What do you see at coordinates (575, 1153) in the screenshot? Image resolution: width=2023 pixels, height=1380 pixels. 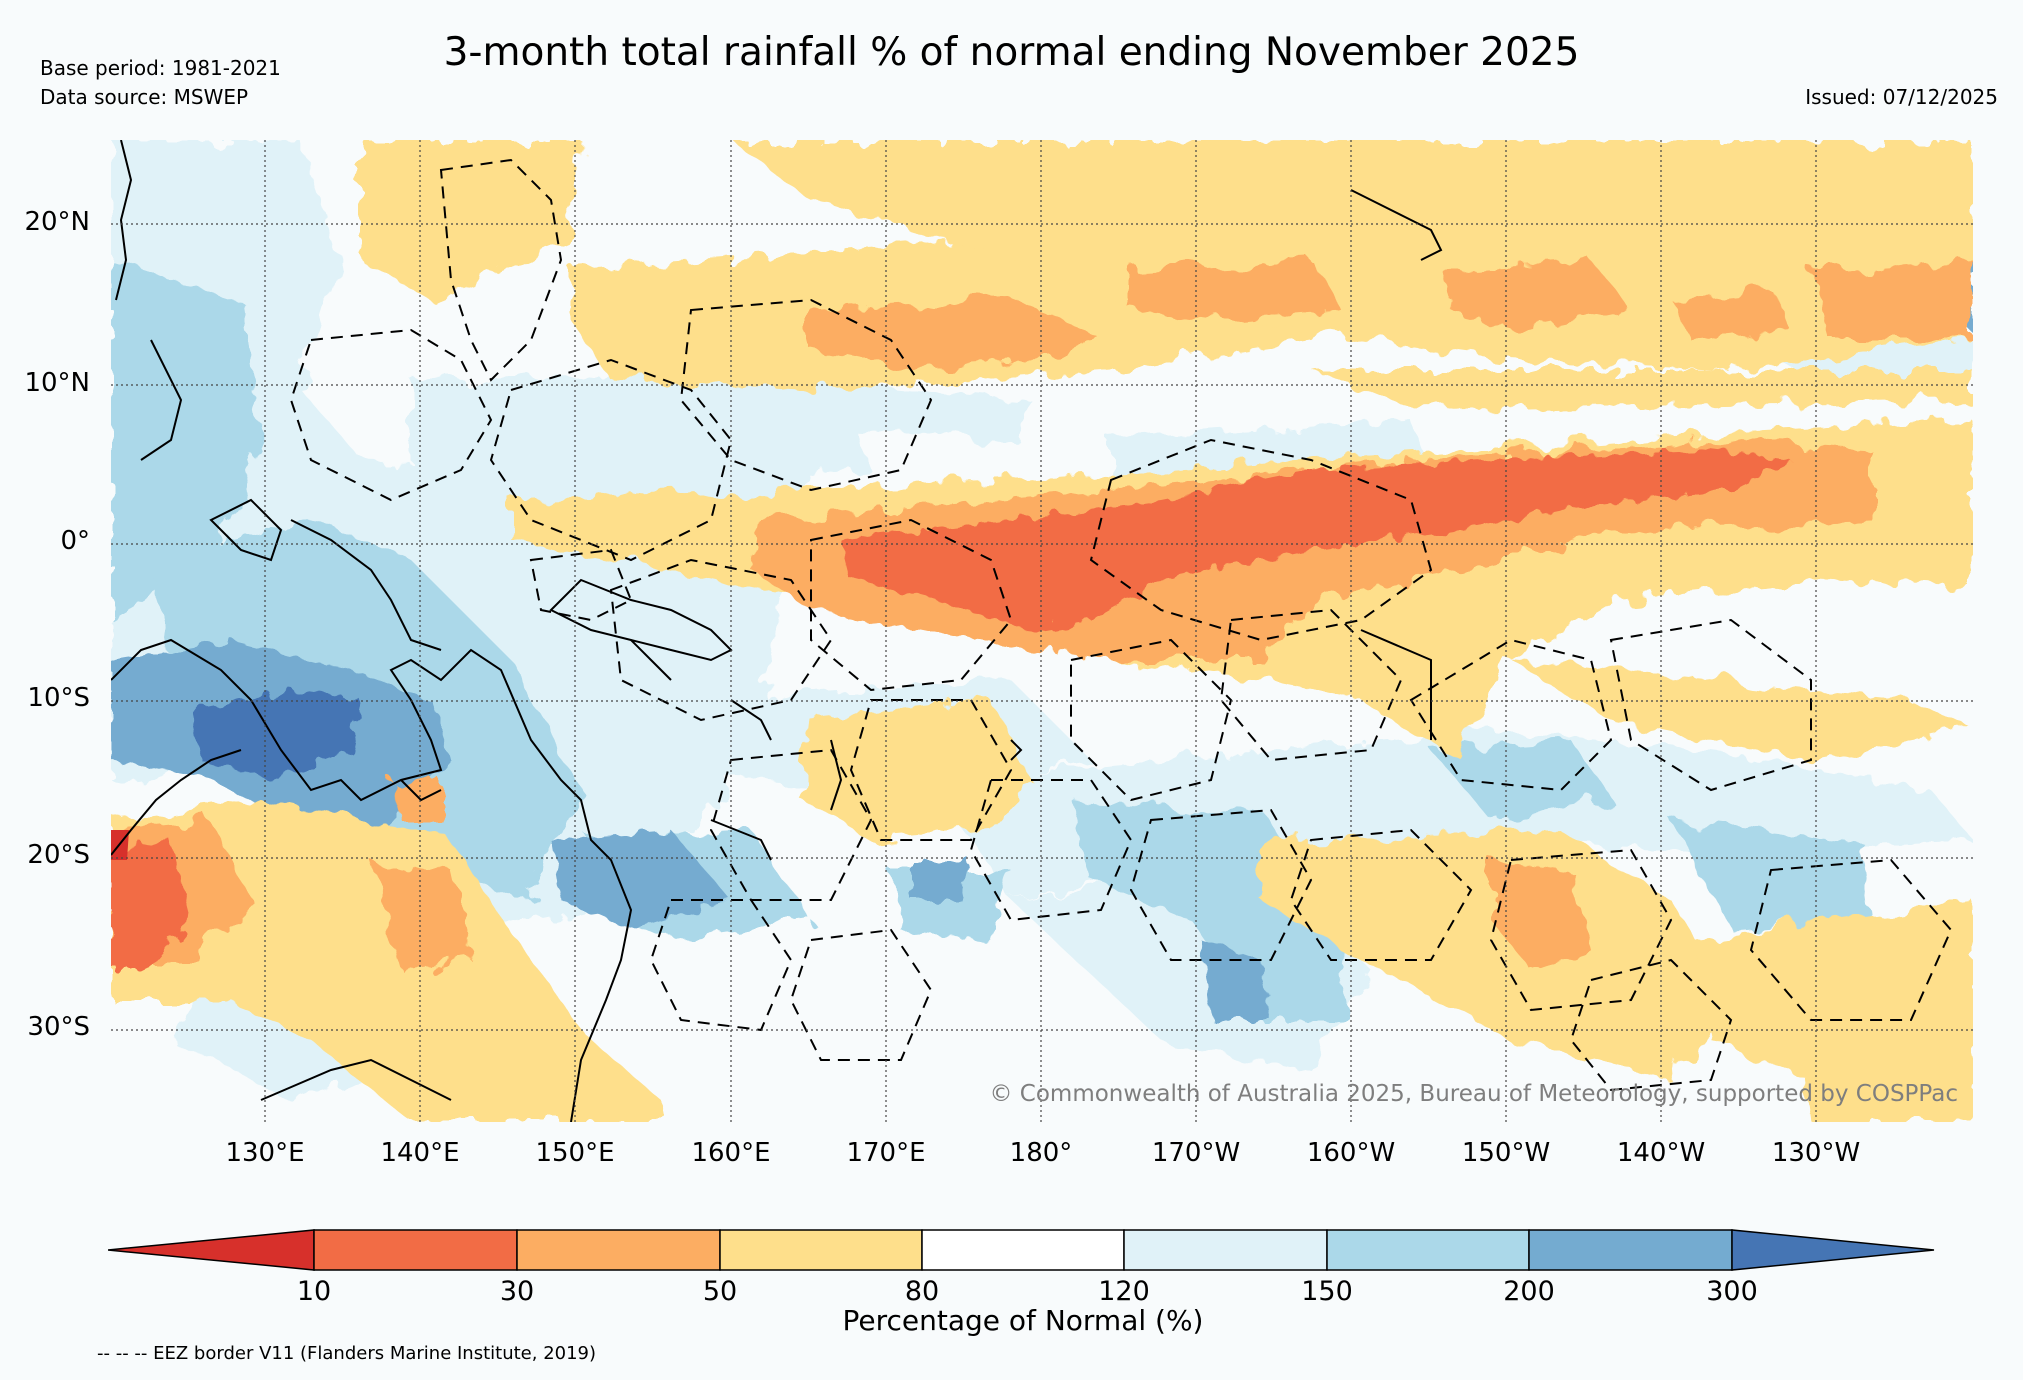 I see `lon-label-150e: 150°E` at bounding box center [575, 1153].